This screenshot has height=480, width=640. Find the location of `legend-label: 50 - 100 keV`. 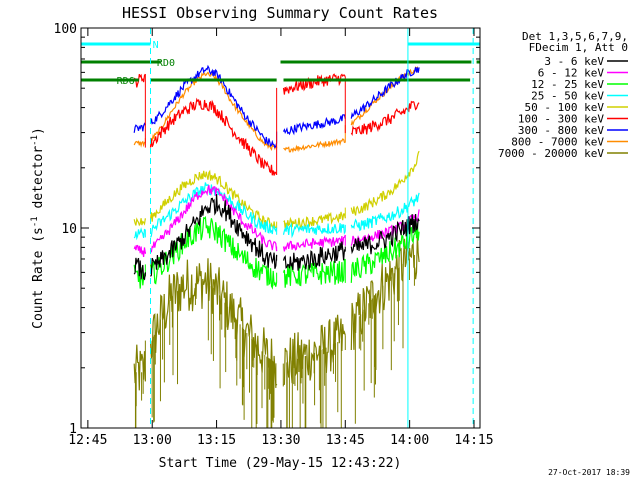

legend-label: 50 - 100 keV is located at coordinates (565, 107).